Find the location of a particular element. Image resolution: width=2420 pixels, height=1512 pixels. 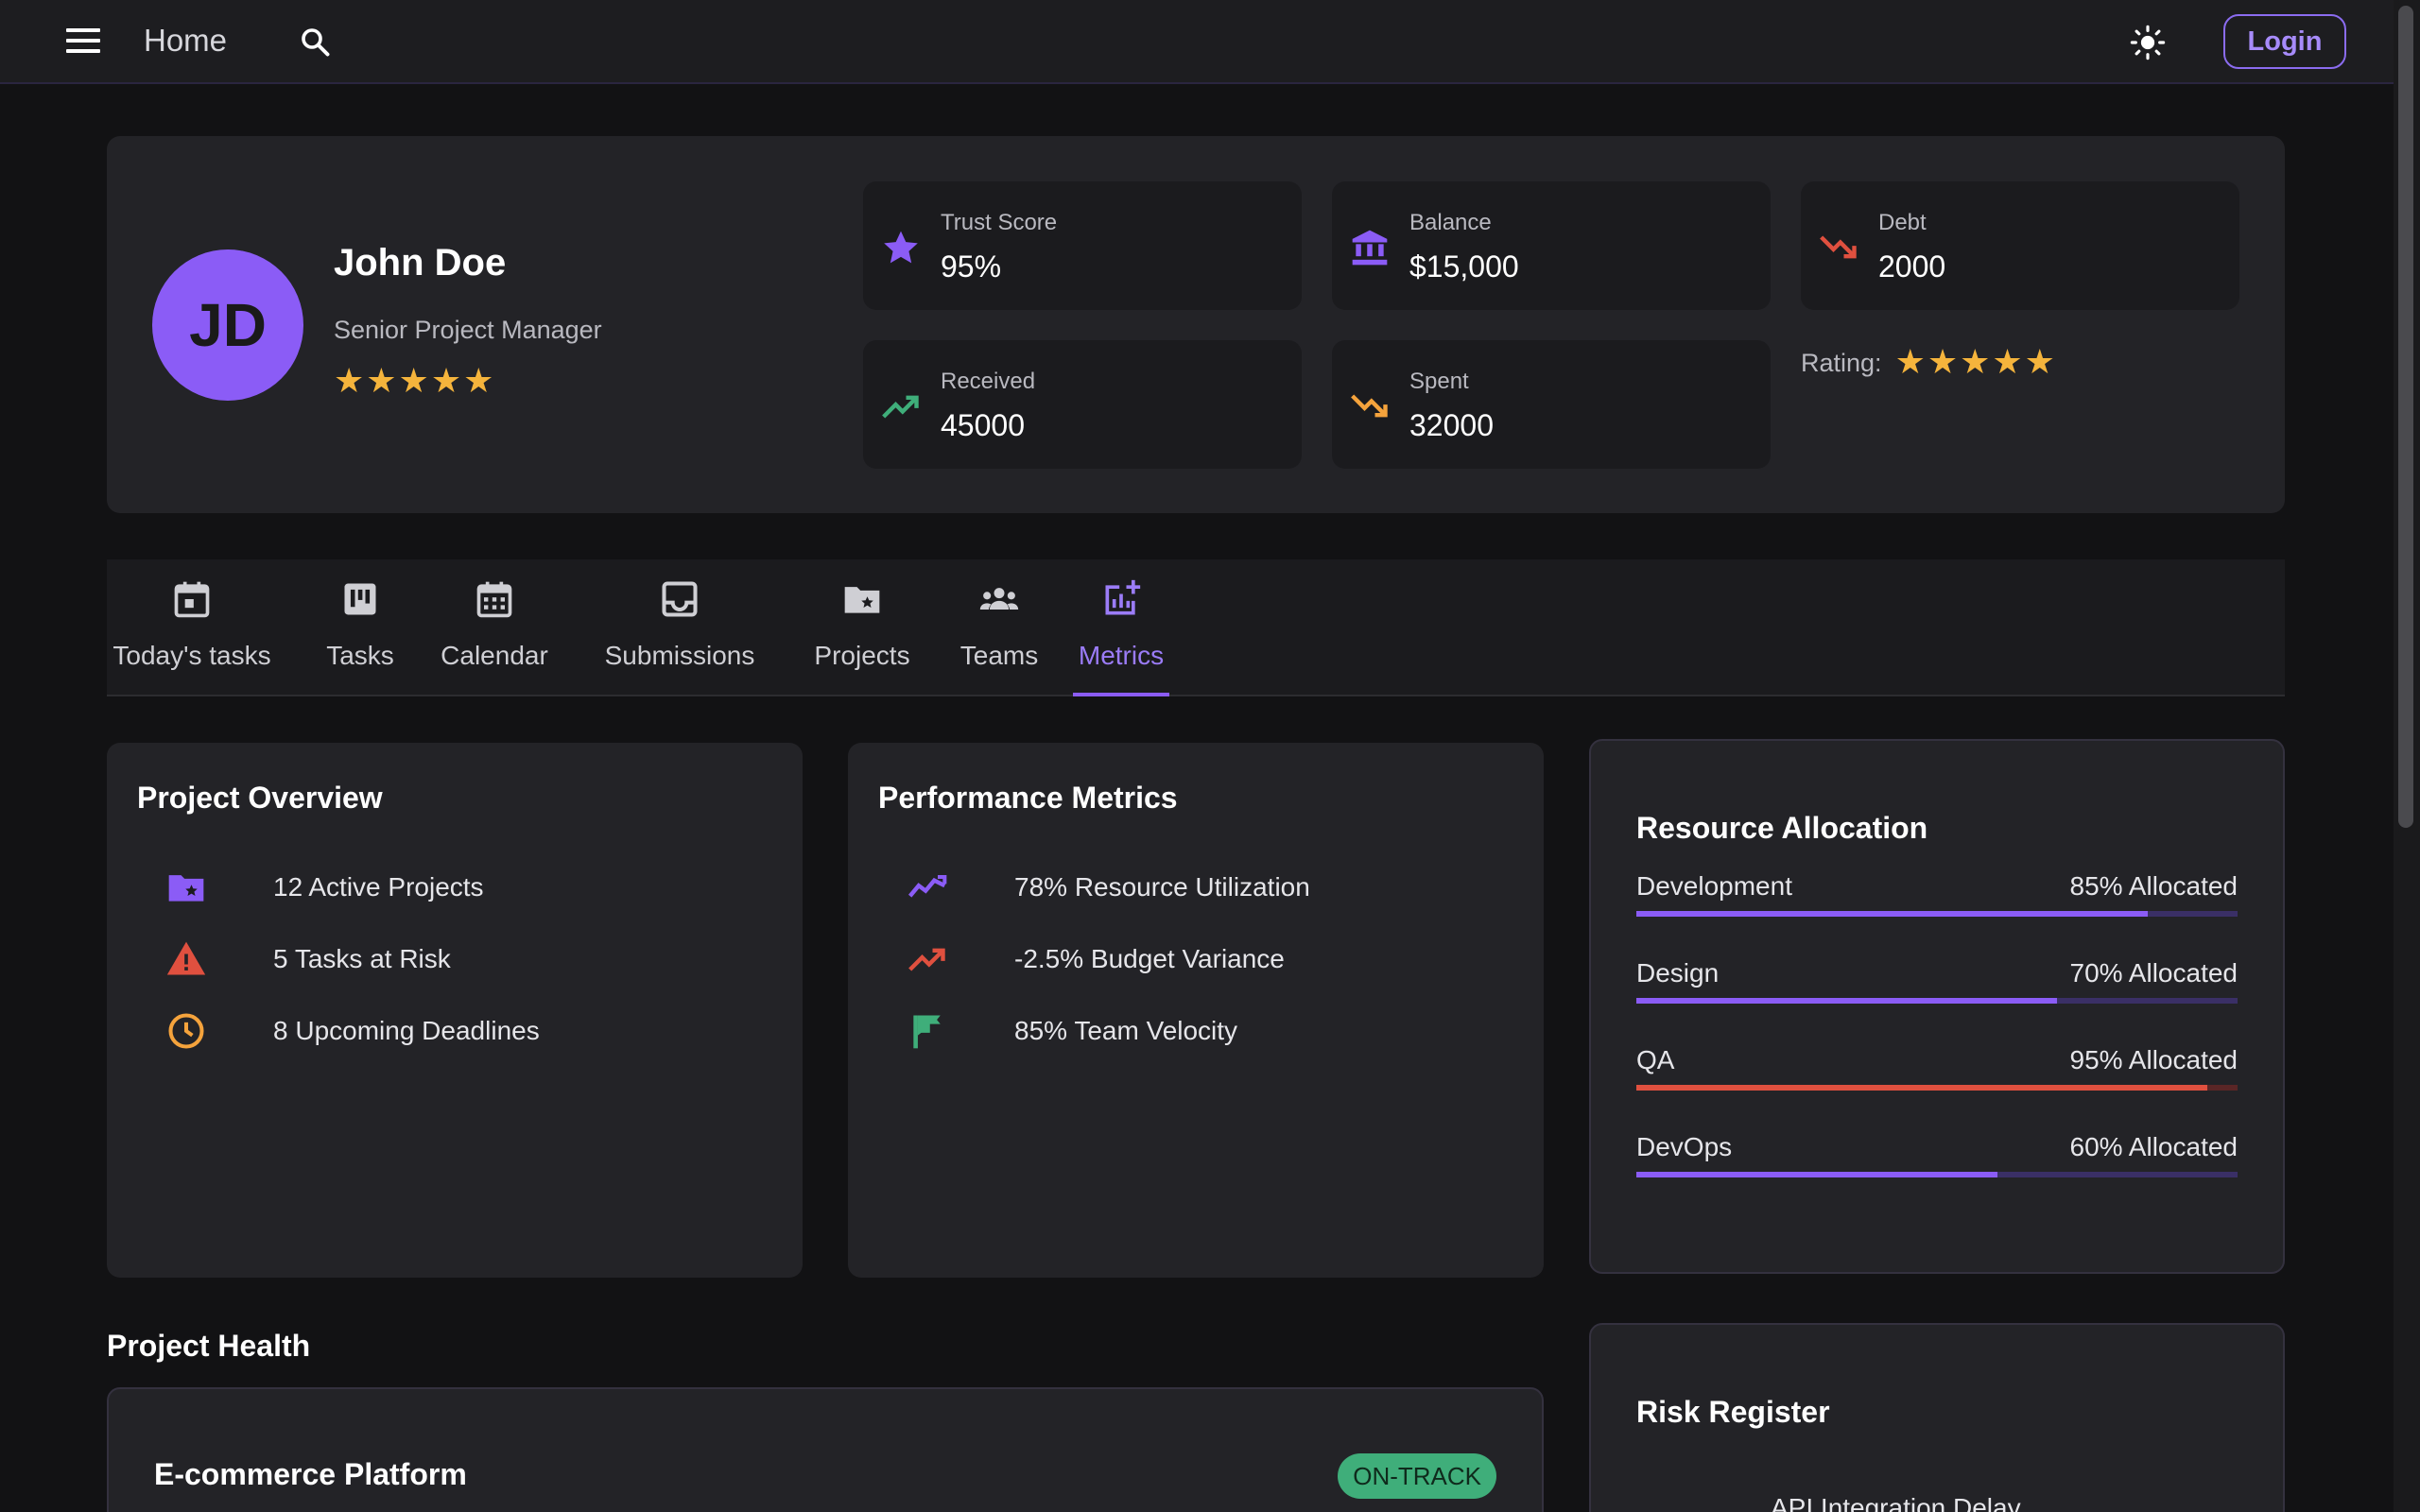

tab-label: Submissions is located at coordinates (679, 655).